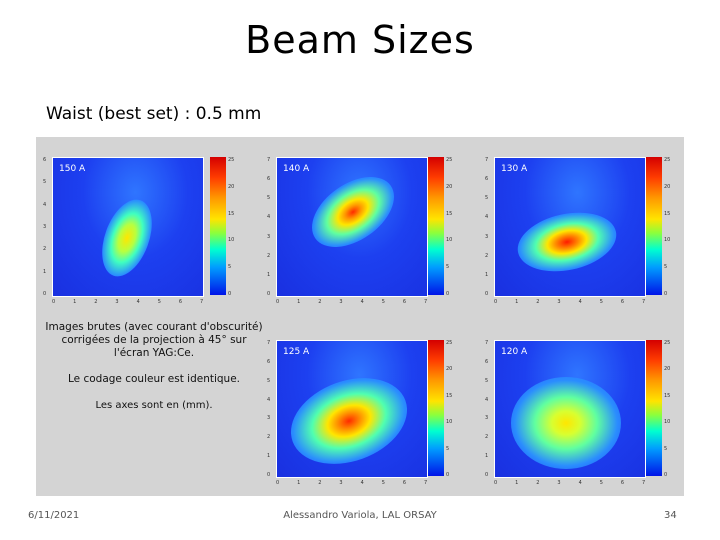 The width and height of the screenshot is (720, 540). What do you see at coordinates (154, 327) in the screenshot?
I see `description-line: Images brutes (avec courant d'obscurité)` at bounding box center [154, 327].